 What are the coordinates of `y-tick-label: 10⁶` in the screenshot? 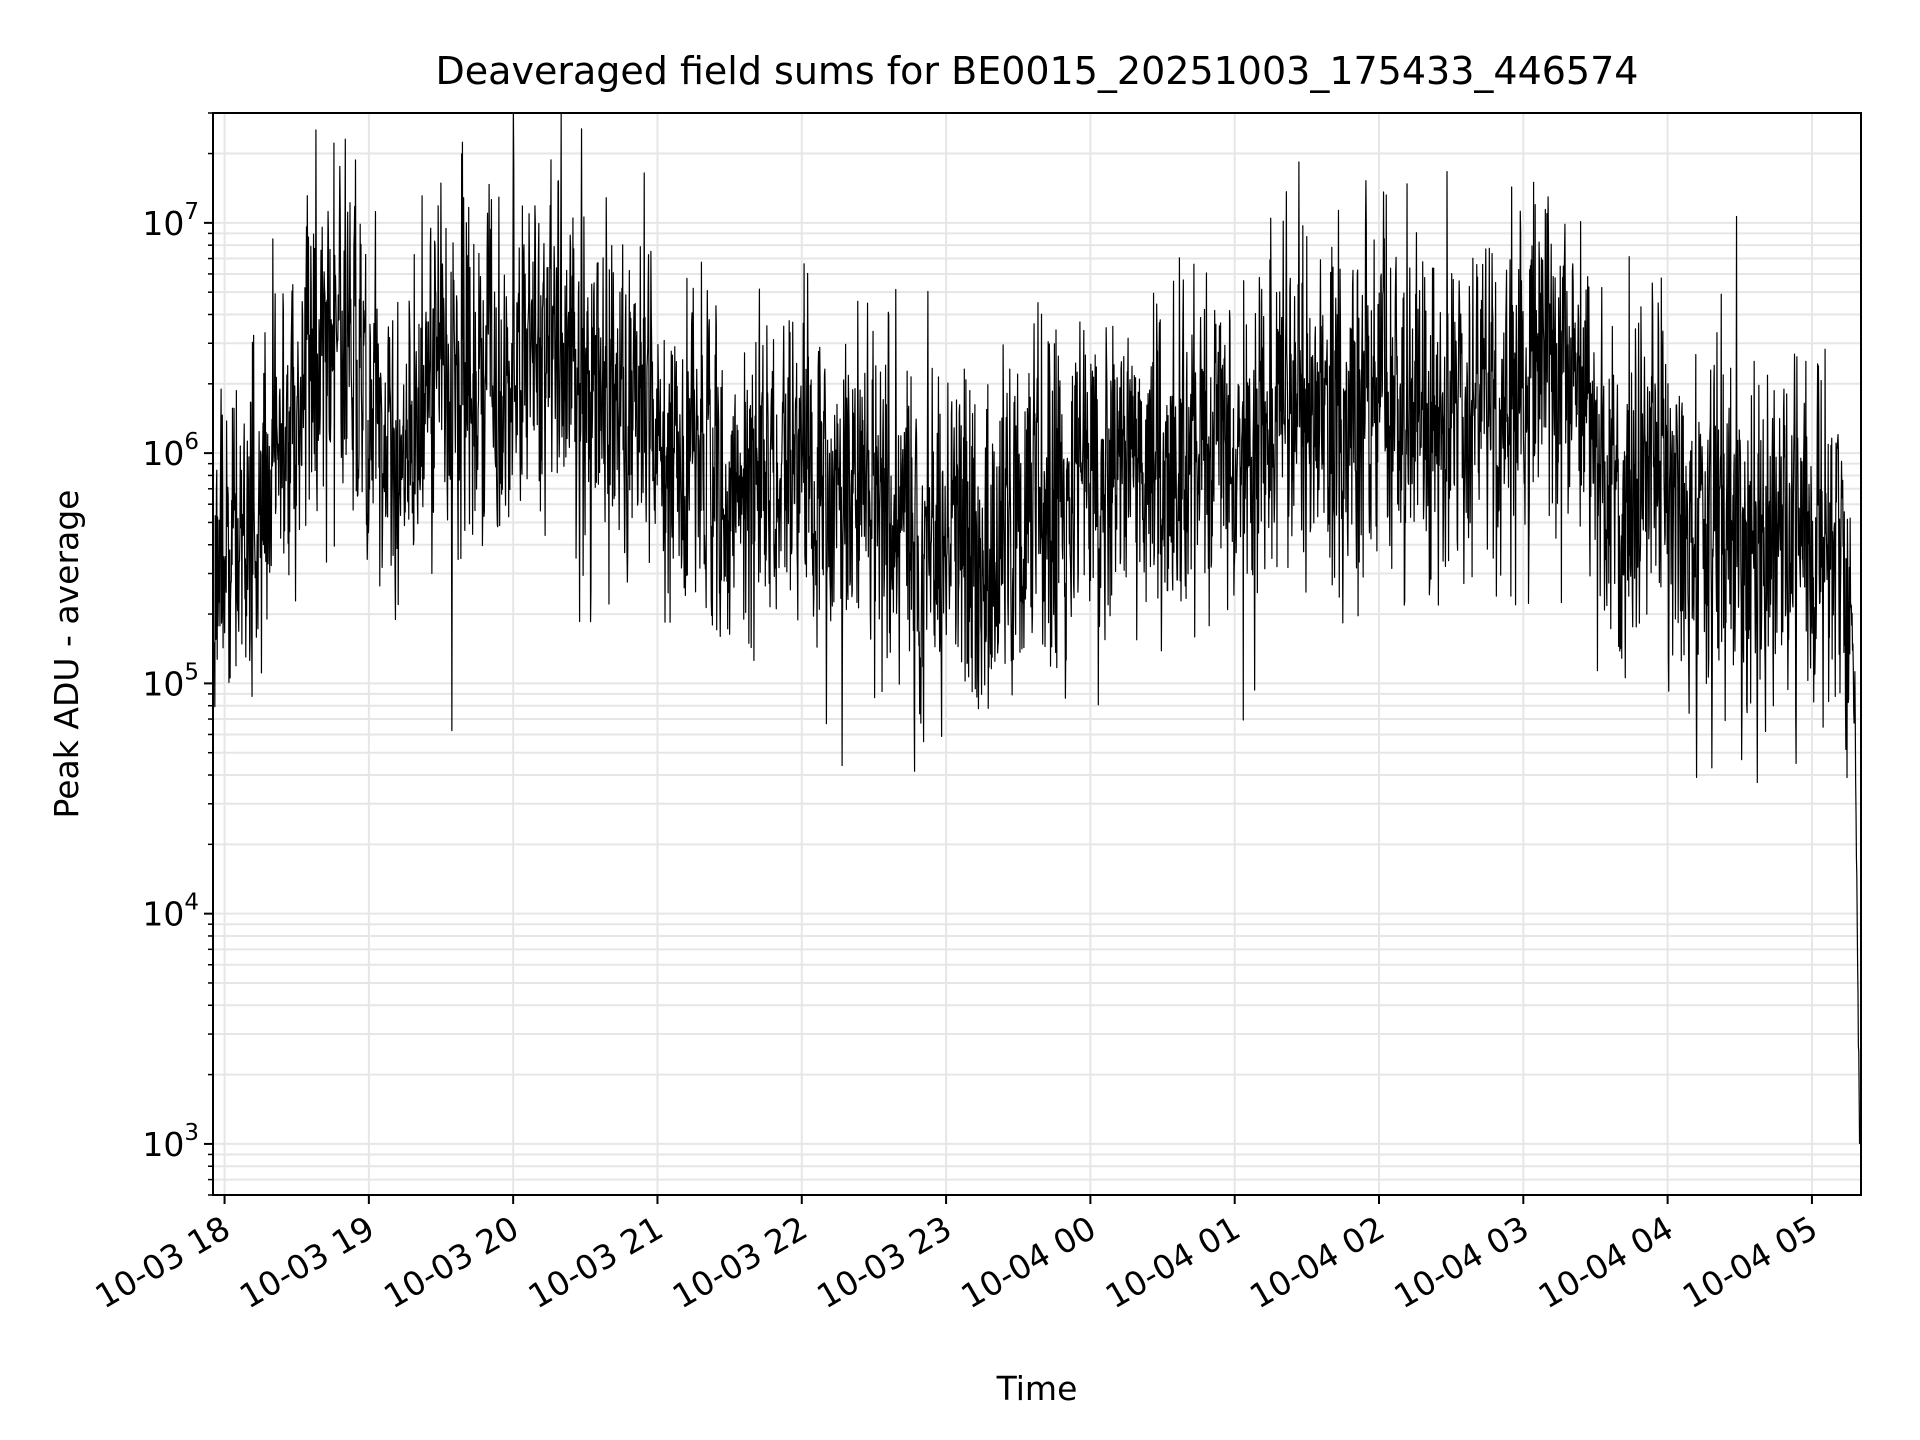 It's located at (170, 451).